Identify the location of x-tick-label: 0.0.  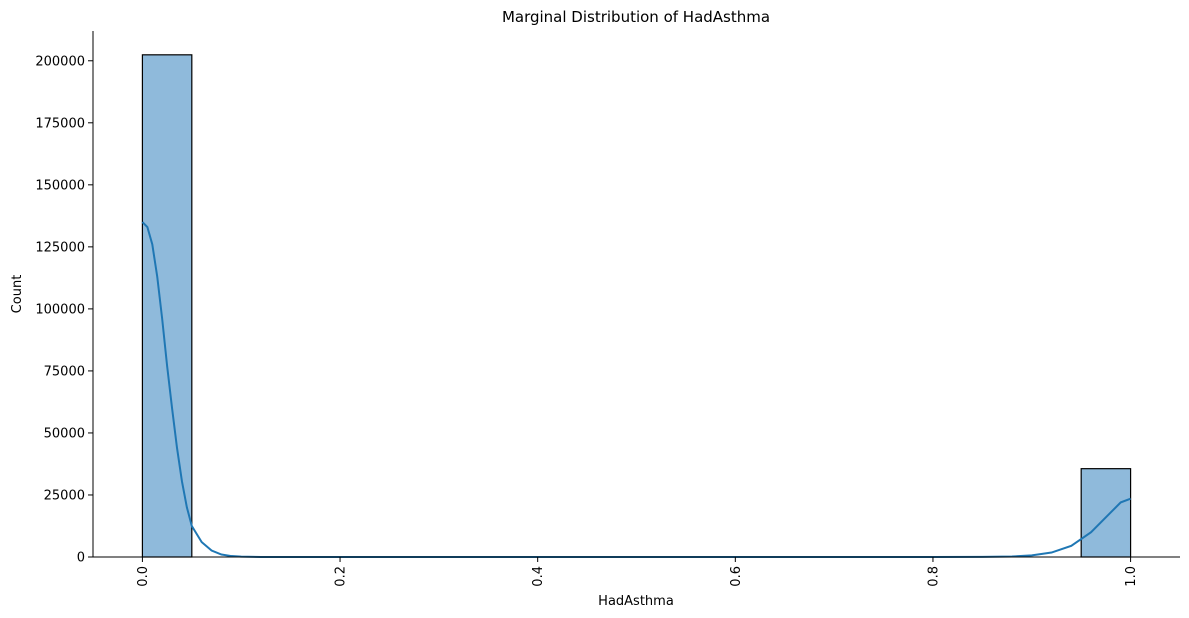
(143, 576).